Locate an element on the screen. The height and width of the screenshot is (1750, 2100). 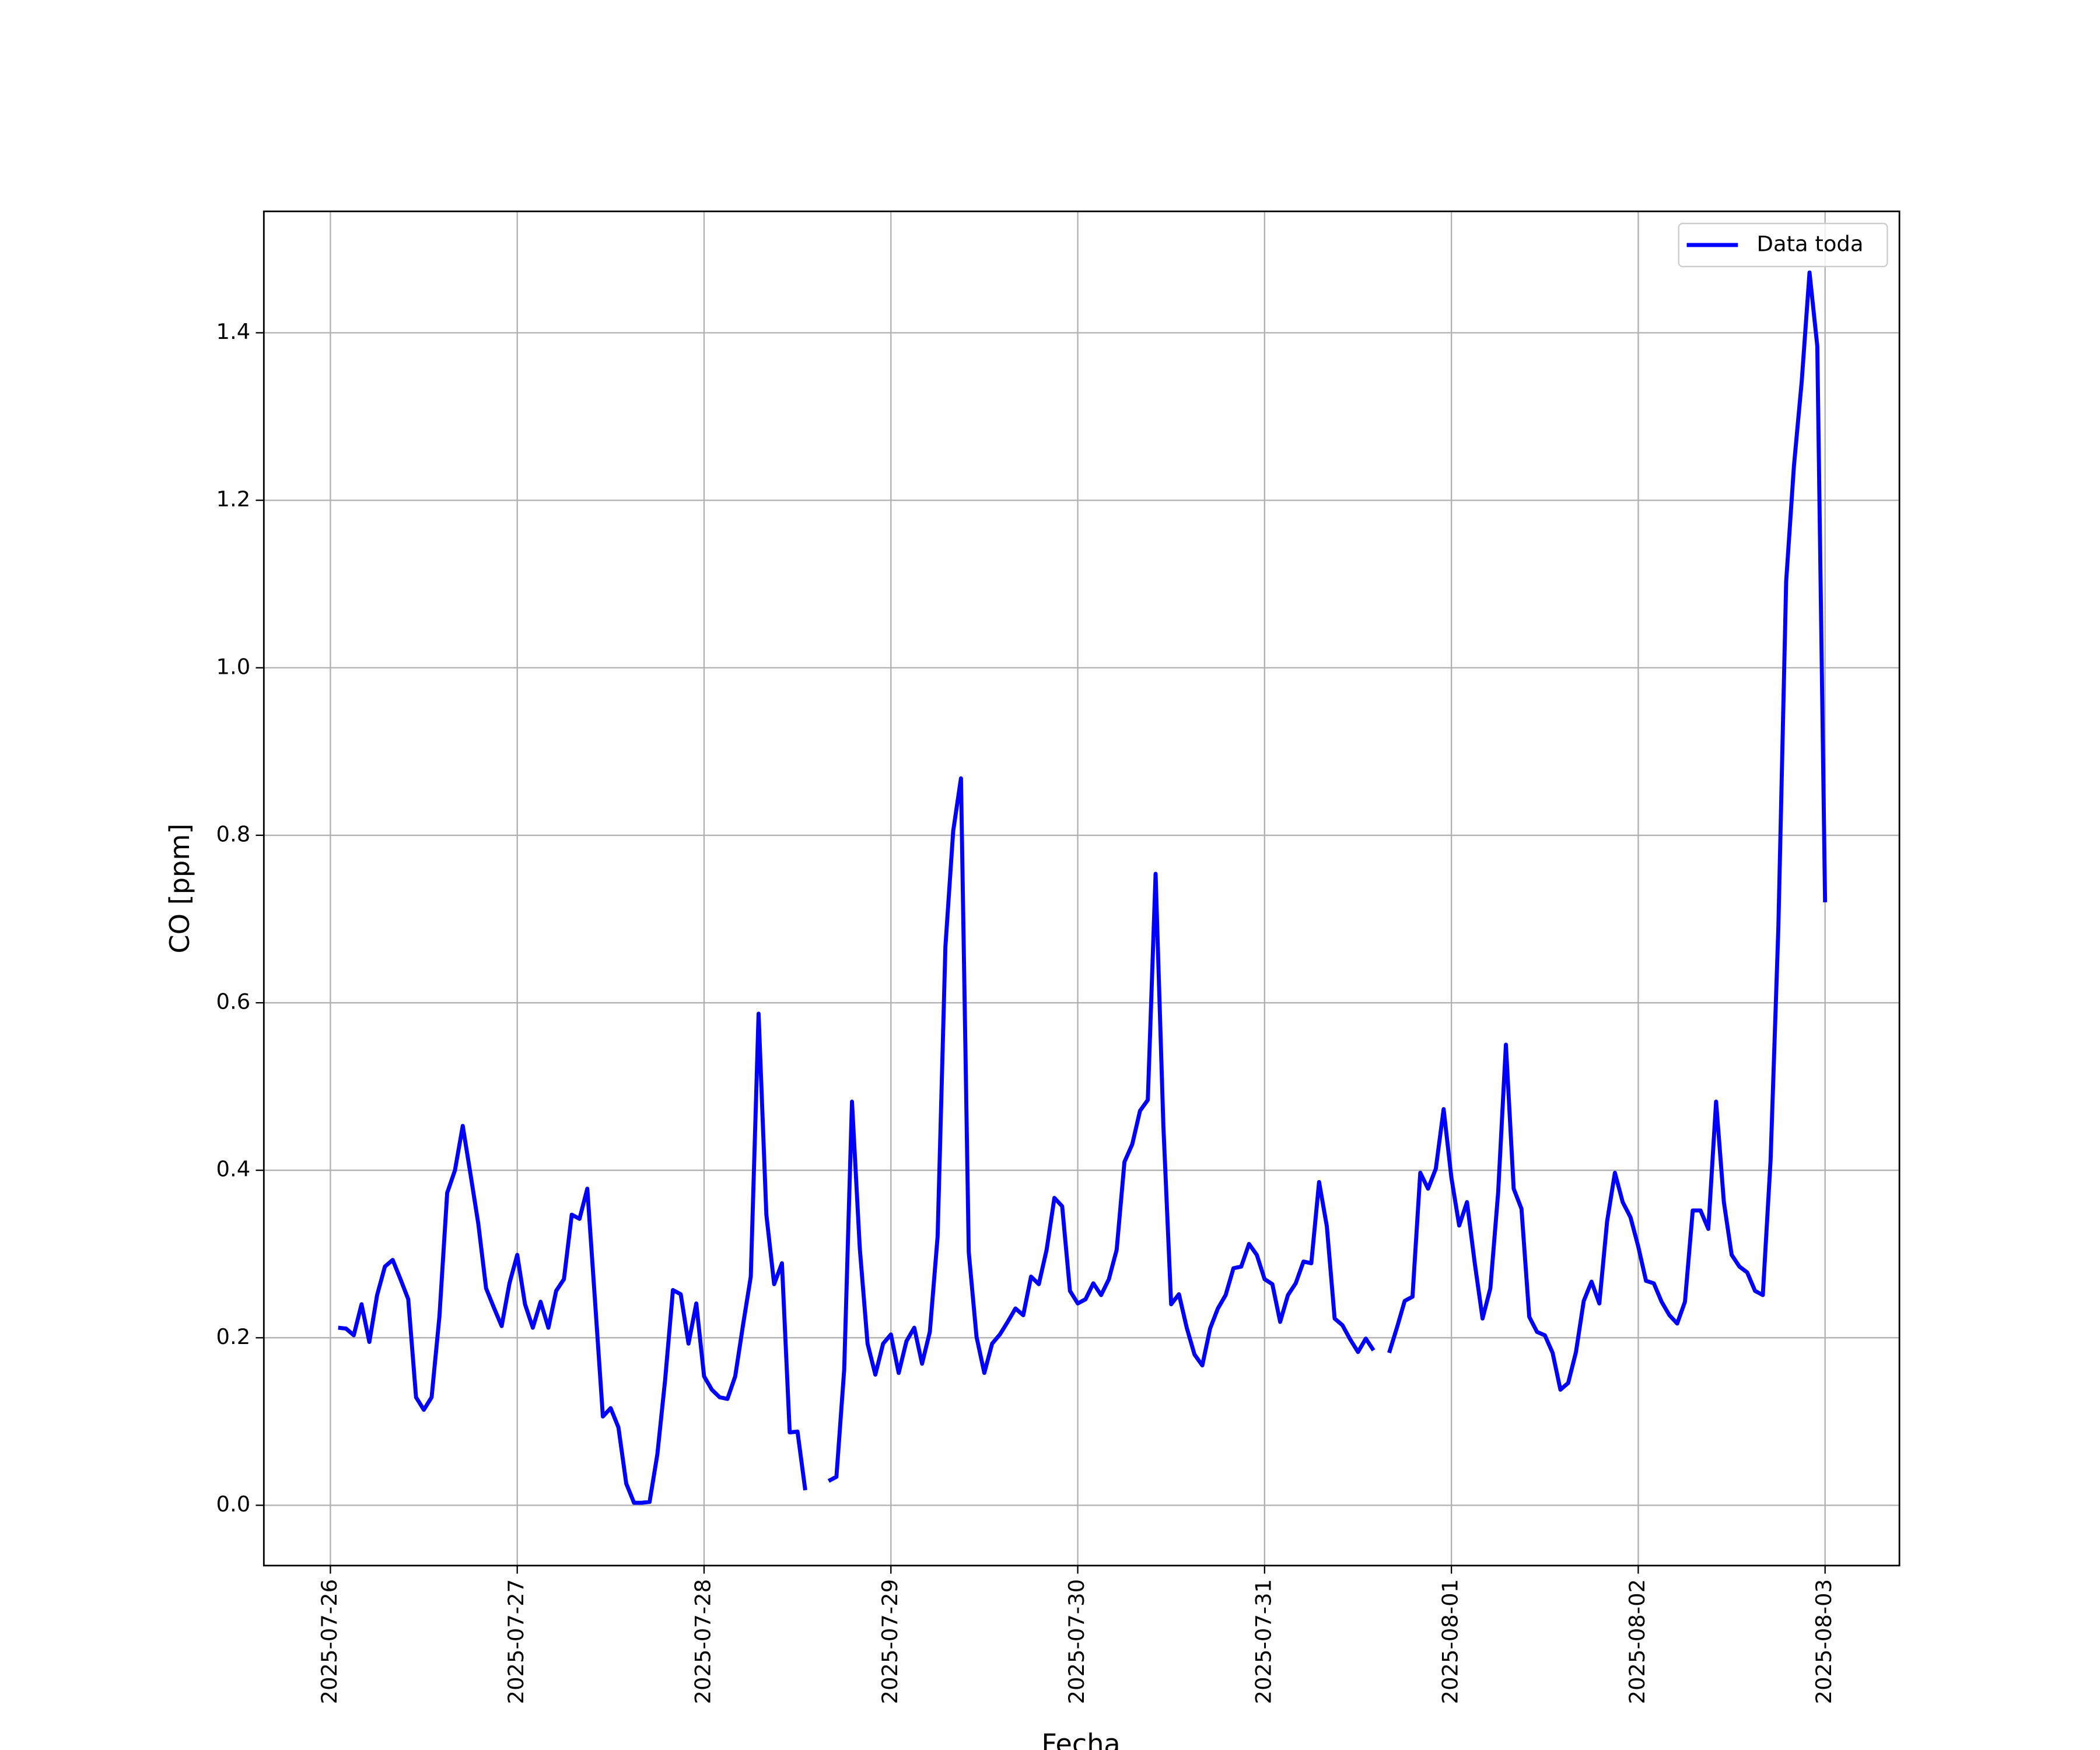
x-tick-label: 2025-07-29 is located at coordinates (889, 1641).